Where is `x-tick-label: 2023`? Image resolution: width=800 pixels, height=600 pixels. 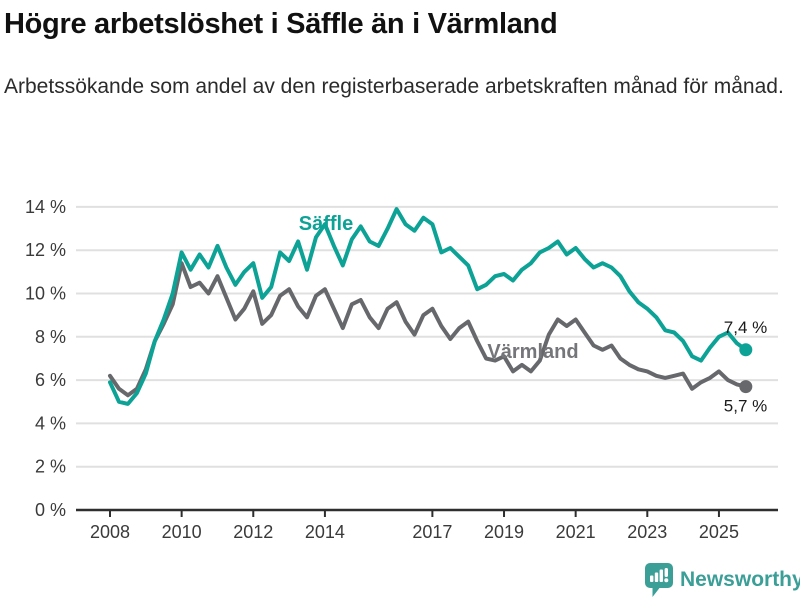 x-tick-label: 2023 is located at coordinates (647, 532).